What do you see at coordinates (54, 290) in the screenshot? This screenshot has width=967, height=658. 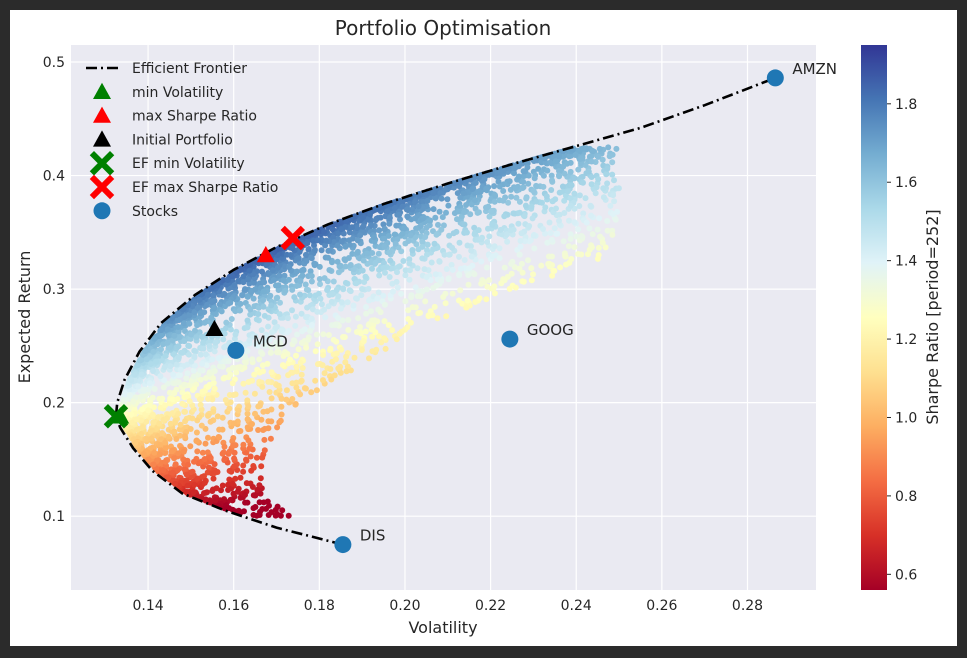 I see `y-tick-labels: 0.1 0.2 0.3 0.4 0.5` at bounding box center [54, 290].